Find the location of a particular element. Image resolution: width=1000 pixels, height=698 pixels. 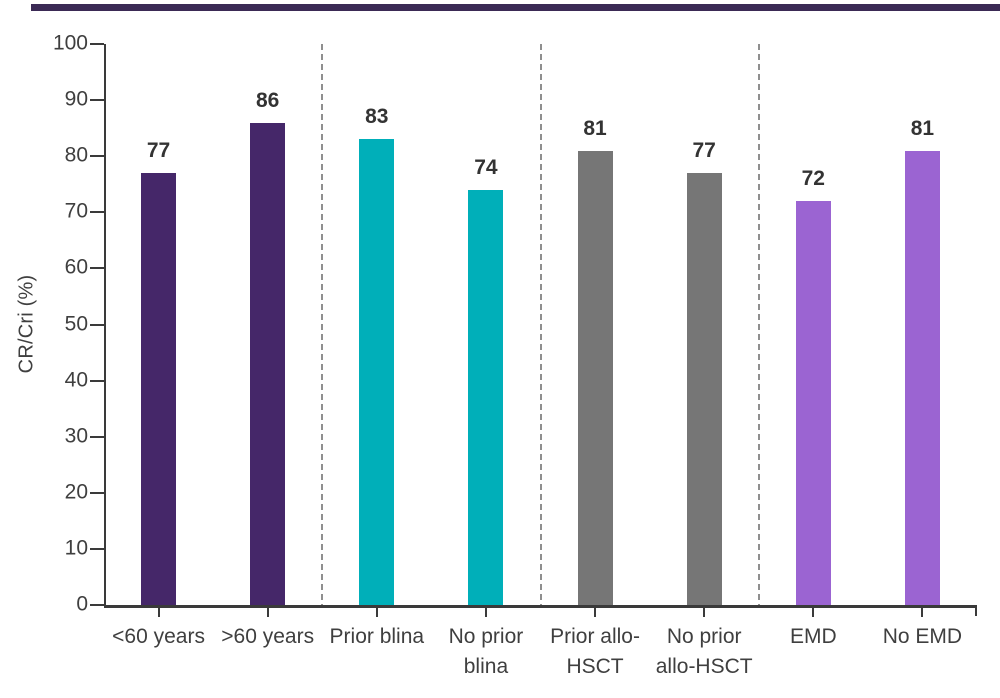

y-axis-tick-label: 70 is located at coordinates (76, 211).